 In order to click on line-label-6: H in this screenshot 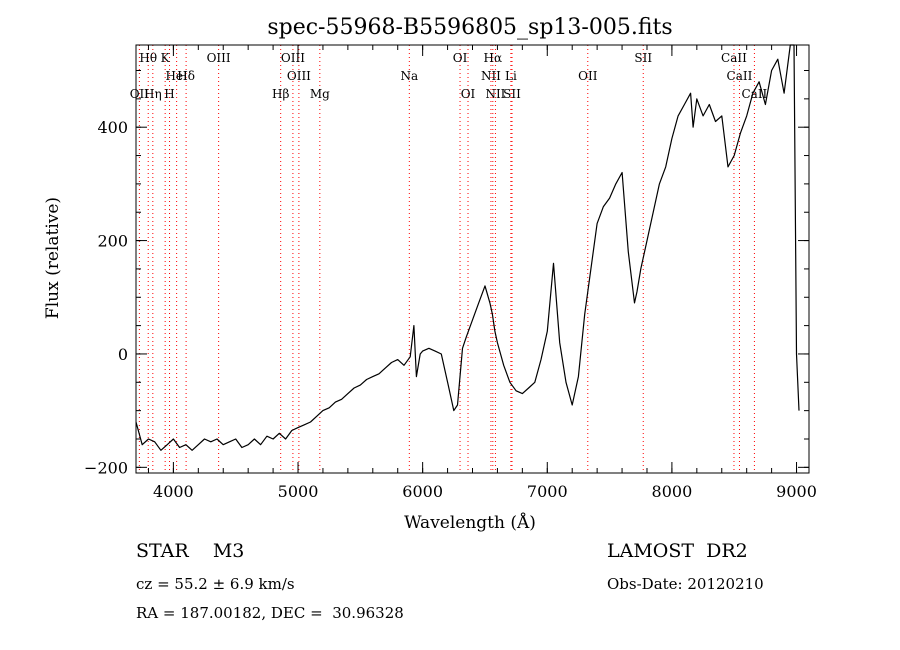, I will do `click(169, 94)`.